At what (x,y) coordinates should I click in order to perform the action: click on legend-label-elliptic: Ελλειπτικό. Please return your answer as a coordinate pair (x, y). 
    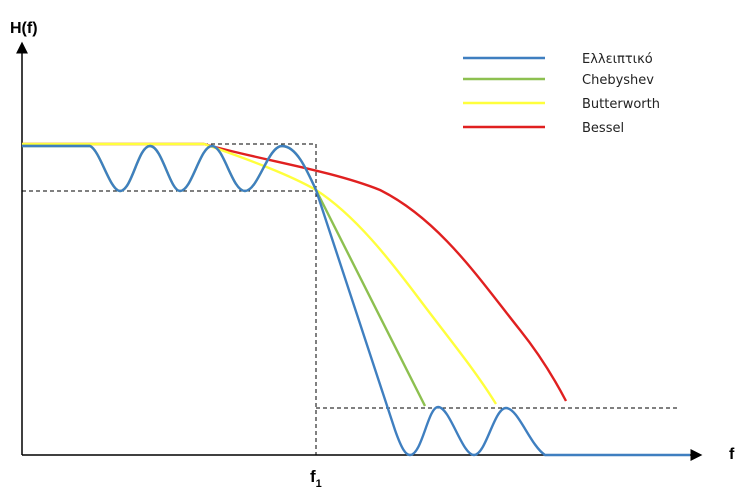
    Looking at the image, I should click on (617, 59).